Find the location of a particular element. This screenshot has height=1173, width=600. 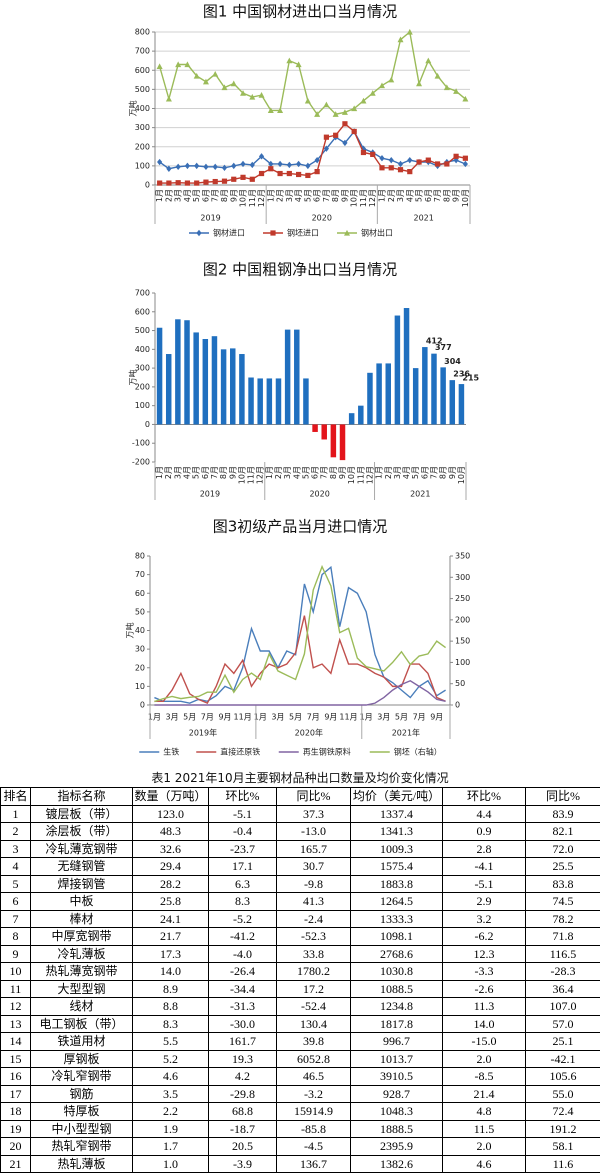

table-cell: 72.0 is located at coordinates (563, 849).